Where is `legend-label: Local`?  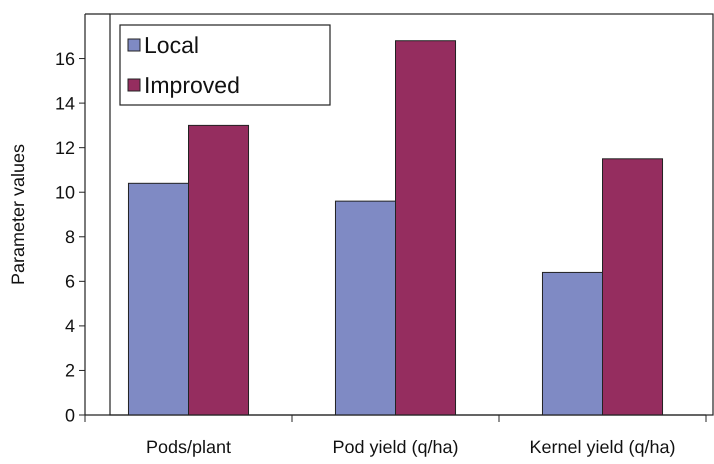 legend-label: Local is located at coordinates (171, 45).